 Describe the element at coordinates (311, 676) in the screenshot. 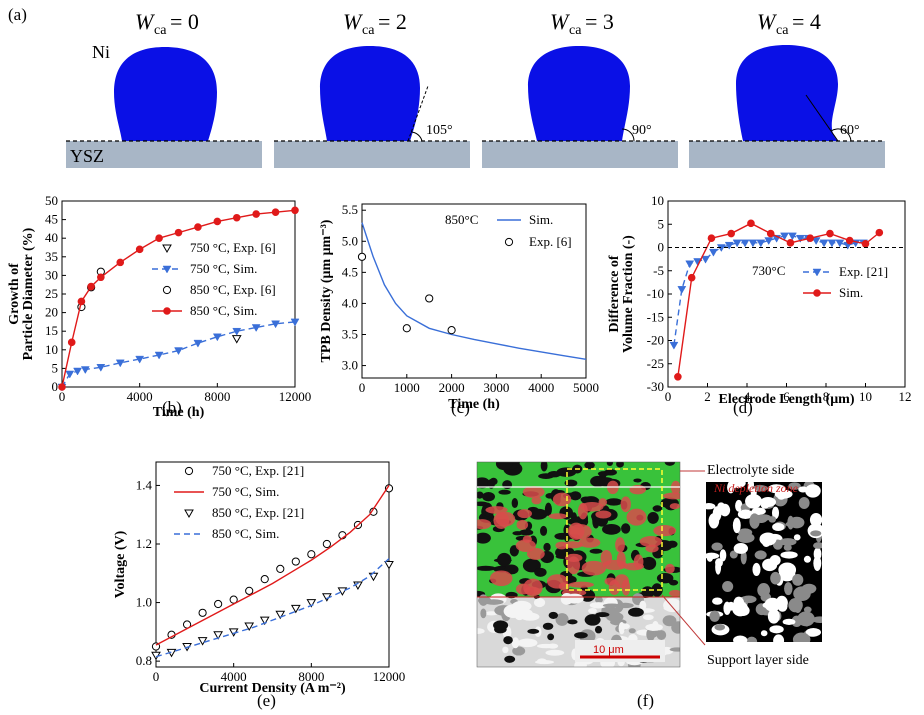

I see `x-tick-label: 8000` at that location.